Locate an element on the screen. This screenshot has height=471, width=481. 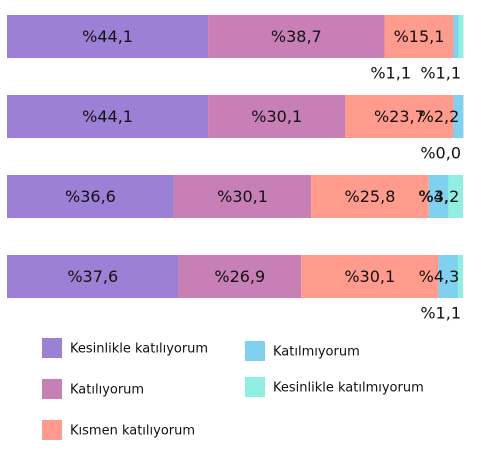
value-label: %0,0 is located at coordinates (440, 153).